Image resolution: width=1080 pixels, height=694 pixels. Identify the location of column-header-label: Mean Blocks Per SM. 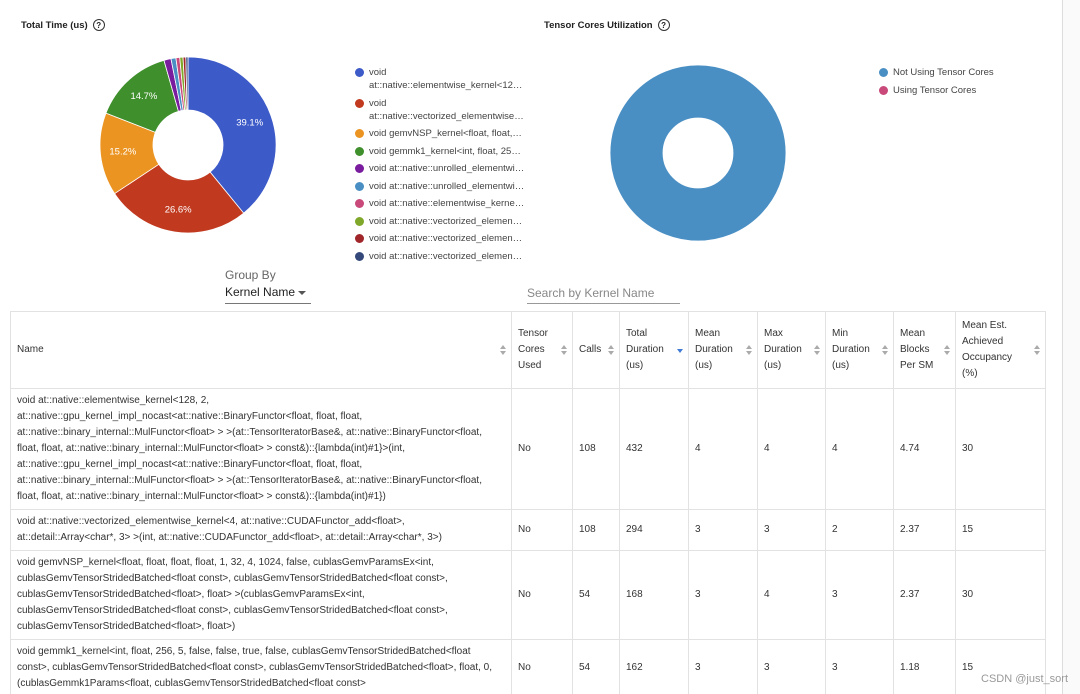
(917, 349).